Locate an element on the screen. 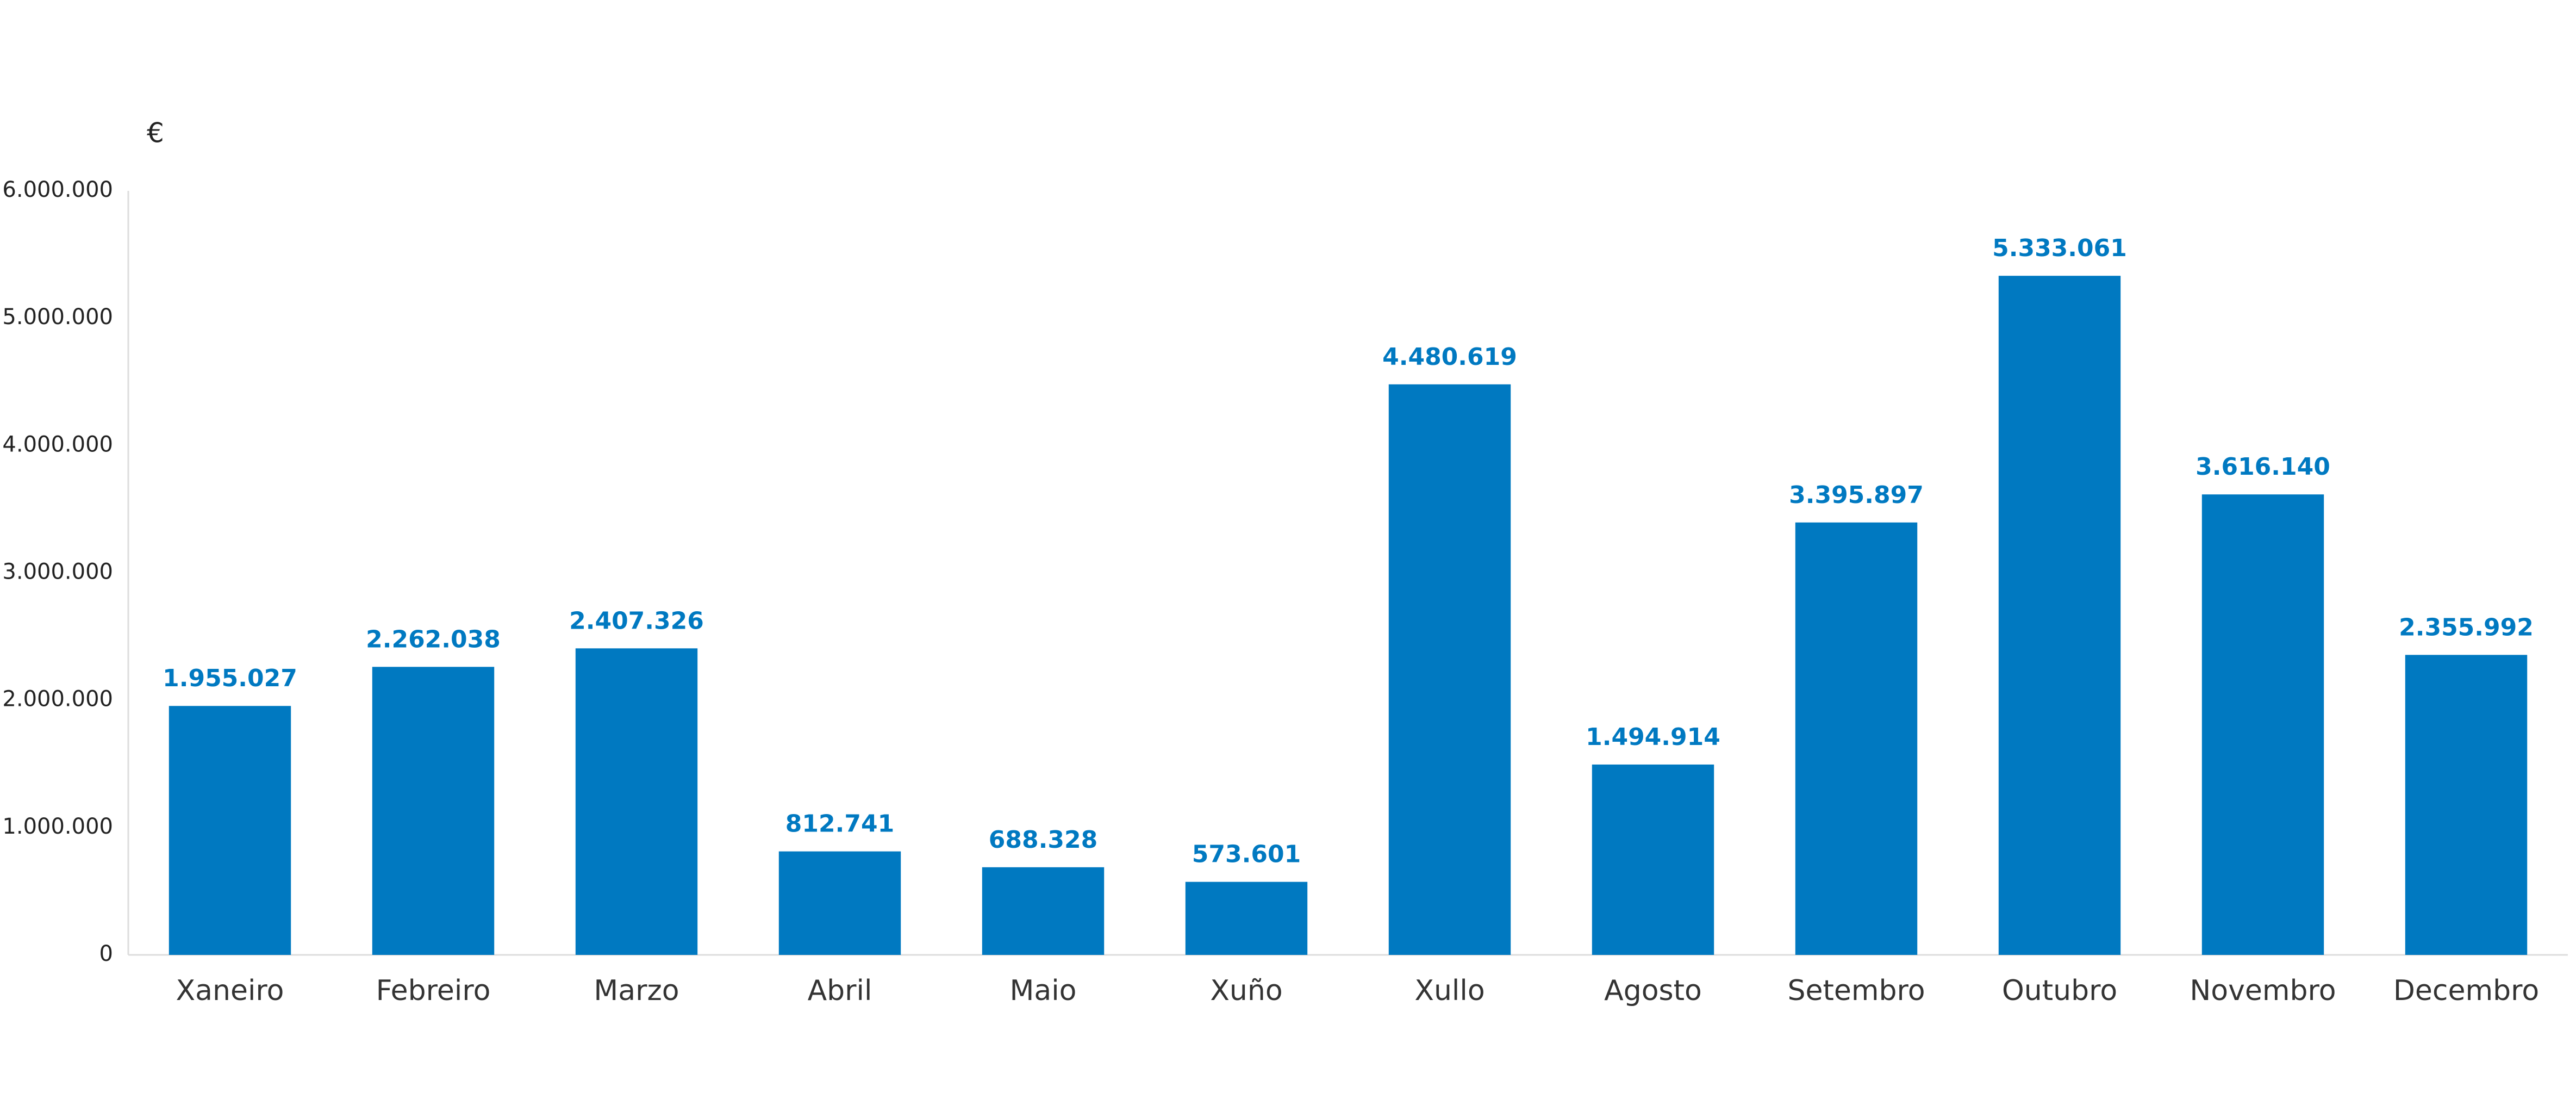 The height and width of the screenshot is (1099, 2576). x-tick-label: Outubro is located at coordinates (2059, 990).